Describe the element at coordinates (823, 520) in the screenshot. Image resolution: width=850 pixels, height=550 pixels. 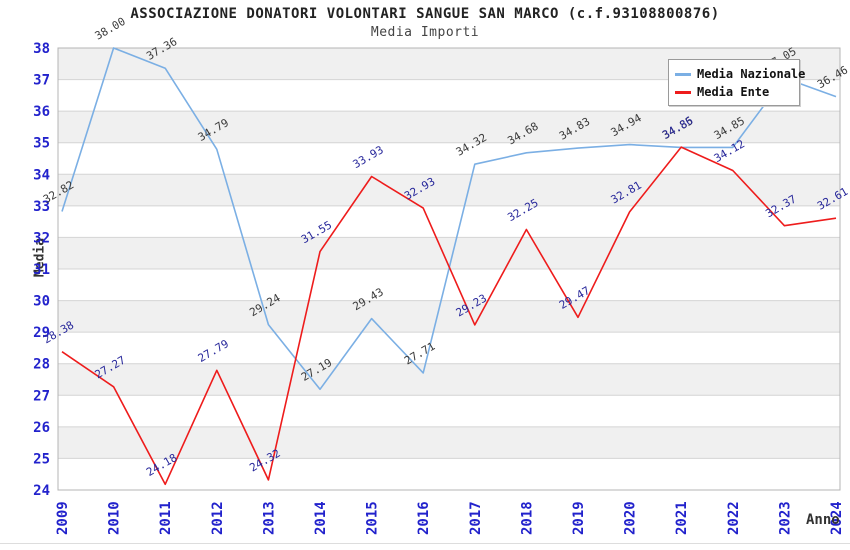
I see `x-axis-title: Anno` at that location.